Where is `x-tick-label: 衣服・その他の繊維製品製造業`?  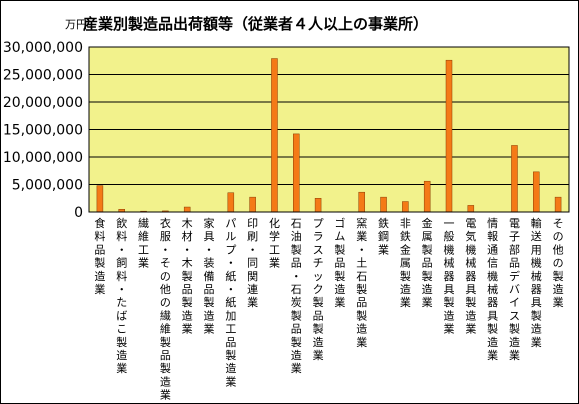
x-tick-label: 衣服・その他の繊維製品製造業 is located at coordinates (165, 309).